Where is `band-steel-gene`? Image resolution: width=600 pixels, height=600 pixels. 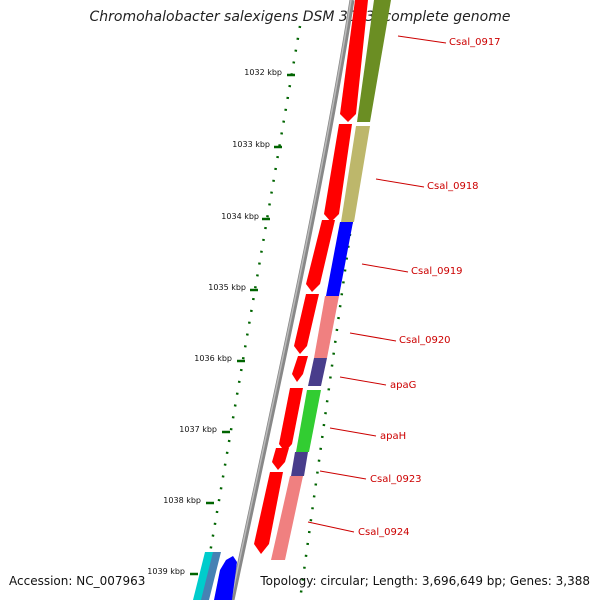
band-steel-gene is located at coordinates (211, 576).